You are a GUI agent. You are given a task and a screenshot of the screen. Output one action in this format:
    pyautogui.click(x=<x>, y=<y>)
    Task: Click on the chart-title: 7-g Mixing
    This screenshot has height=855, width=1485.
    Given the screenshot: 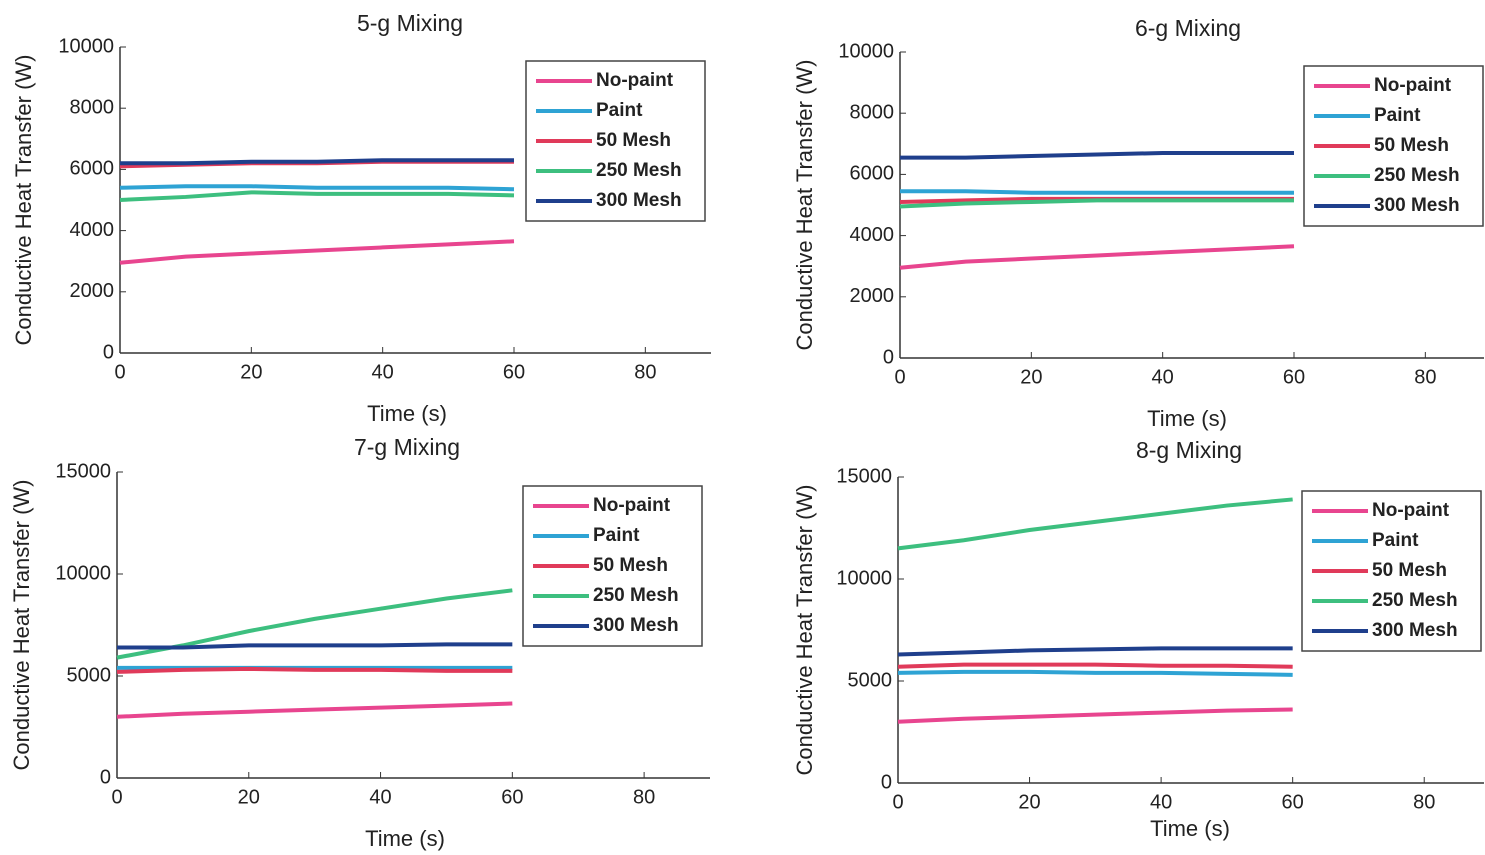 What is the action you would take?
    pyautogui.click(x=407, y=447)
    